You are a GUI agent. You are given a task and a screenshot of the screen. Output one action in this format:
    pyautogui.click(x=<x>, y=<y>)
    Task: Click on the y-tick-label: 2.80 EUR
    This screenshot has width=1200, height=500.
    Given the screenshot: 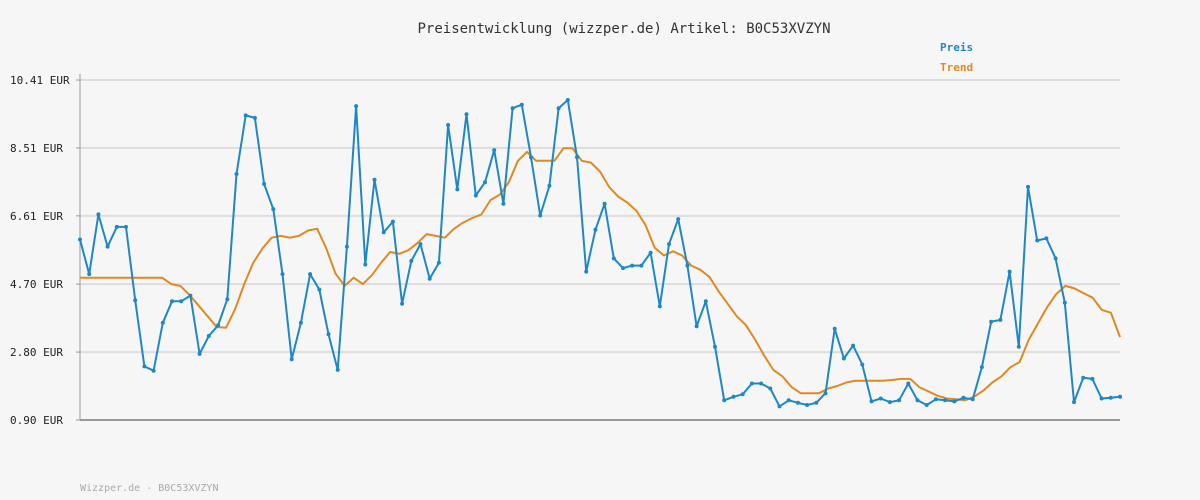 What is the action you would take?
    pyautogui.click(x=36, y=352)
    